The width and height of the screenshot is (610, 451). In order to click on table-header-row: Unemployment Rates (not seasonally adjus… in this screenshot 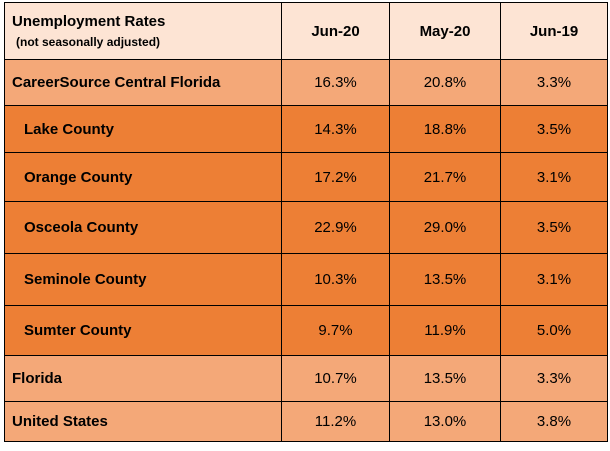, I will do `click(306, 31)`.